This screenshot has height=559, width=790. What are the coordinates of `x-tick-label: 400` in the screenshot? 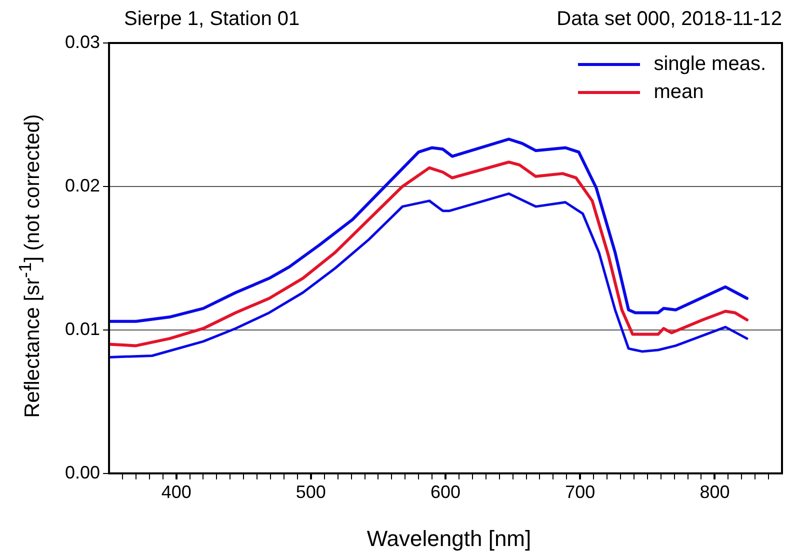 It's located at (176, 492).